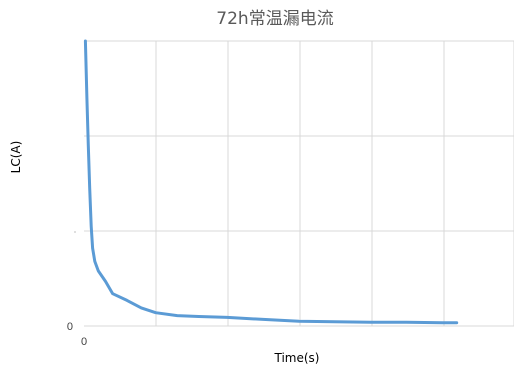 This screenshot has width=514, height=372. I want to click on x-tick-label-0: 0, so click(84, 342).